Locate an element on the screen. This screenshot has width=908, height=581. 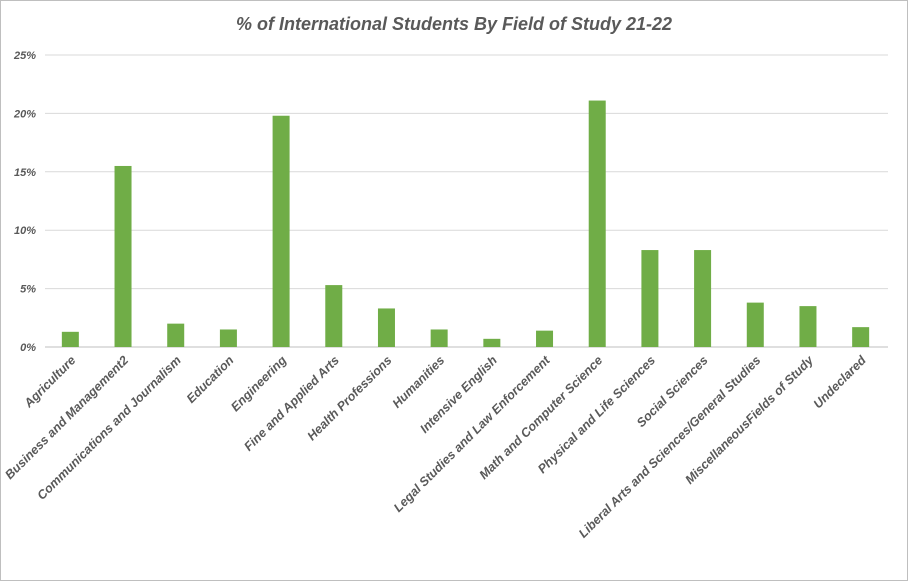
category-label: Agriculture is located at coordinates (50, 382).